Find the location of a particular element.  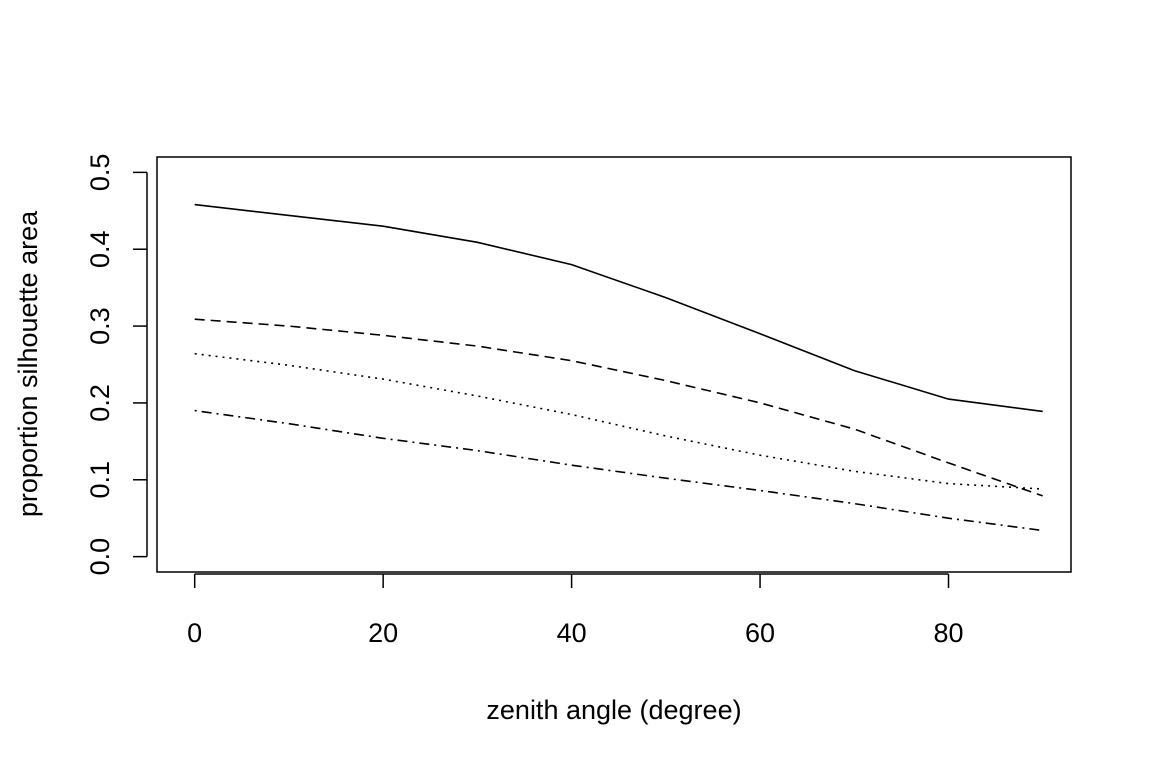

x-axis: 0 20 40 60 80 is located at coordinates (575, 610).